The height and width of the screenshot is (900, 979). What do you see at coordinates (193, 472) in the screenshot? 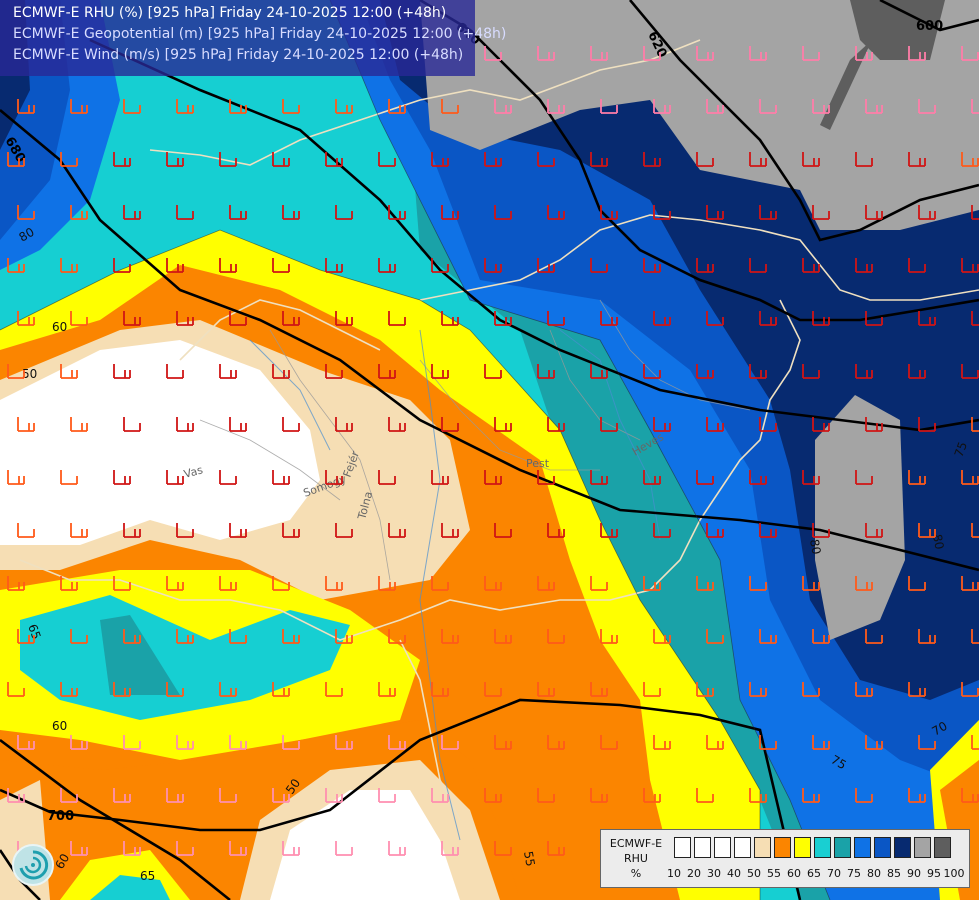
I see `place-label-vas: Vas` at bounding box center [193, 472].